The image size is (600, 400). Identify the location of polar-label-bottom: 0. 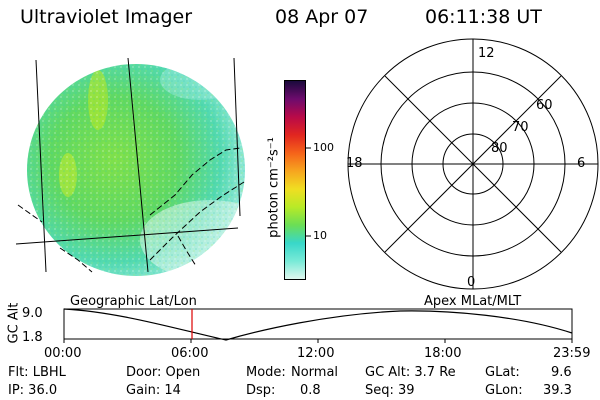
(471, 282).